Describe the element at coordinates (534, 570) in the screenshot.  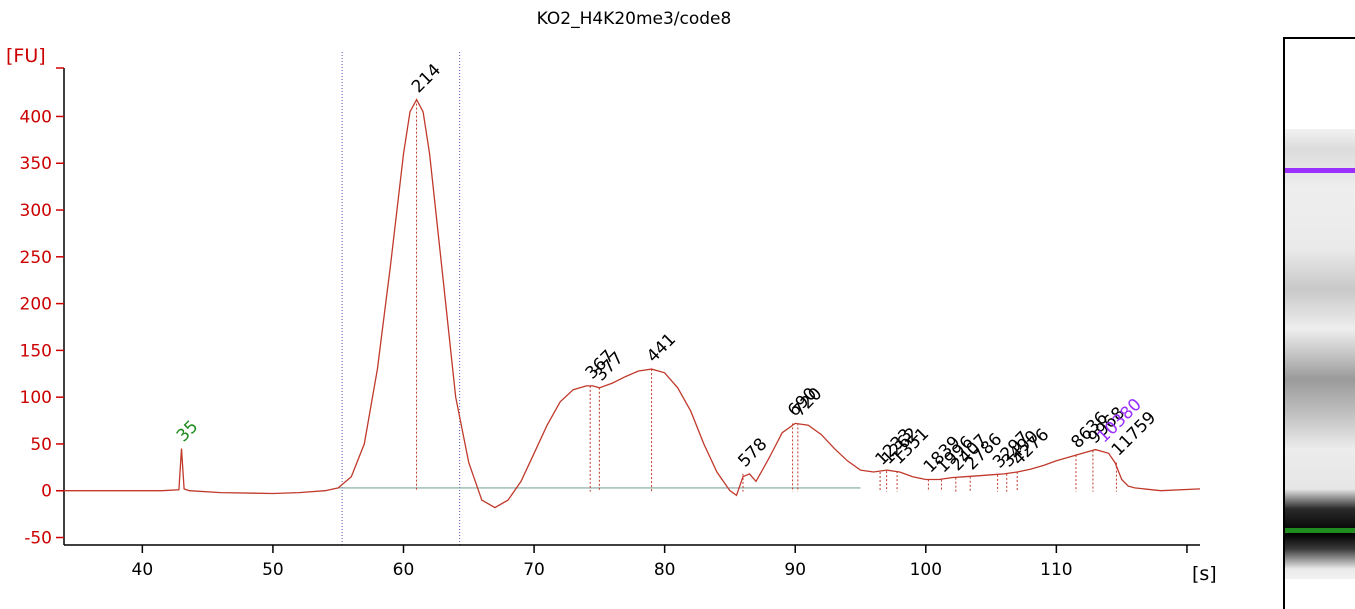
I see `x-tick-label: 70` at that location.